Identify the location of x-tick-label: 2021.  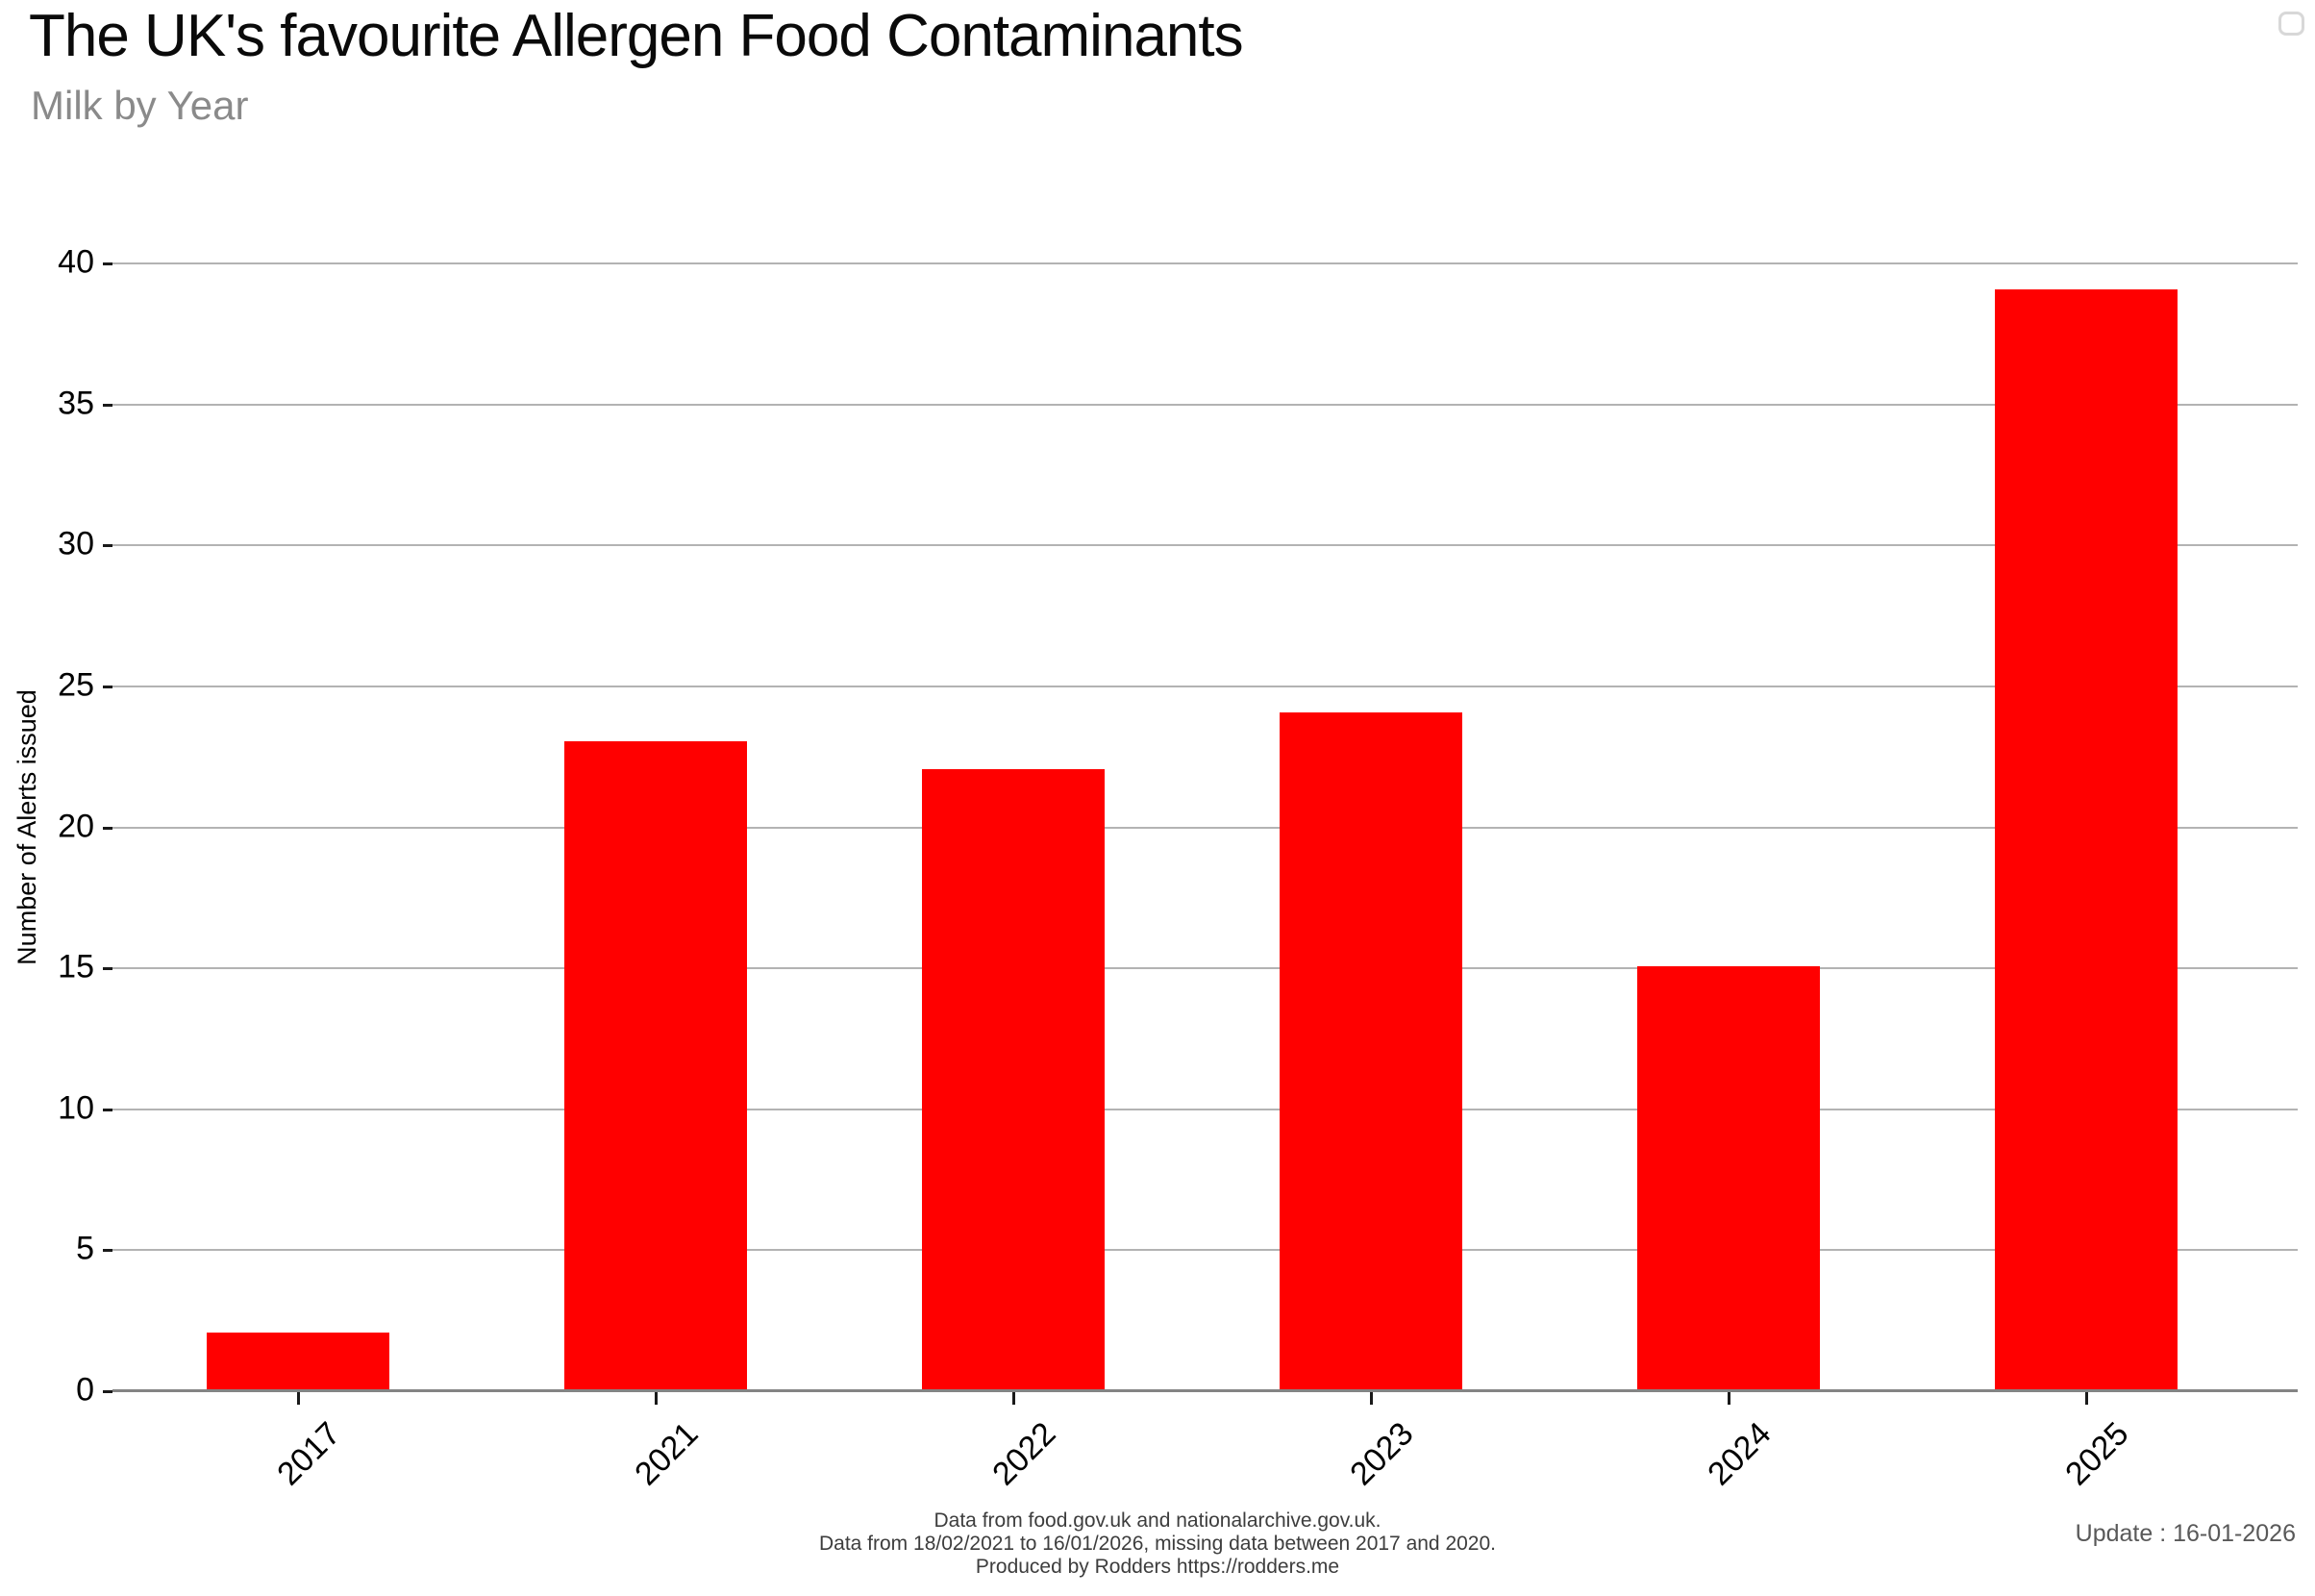
(667, 1454).